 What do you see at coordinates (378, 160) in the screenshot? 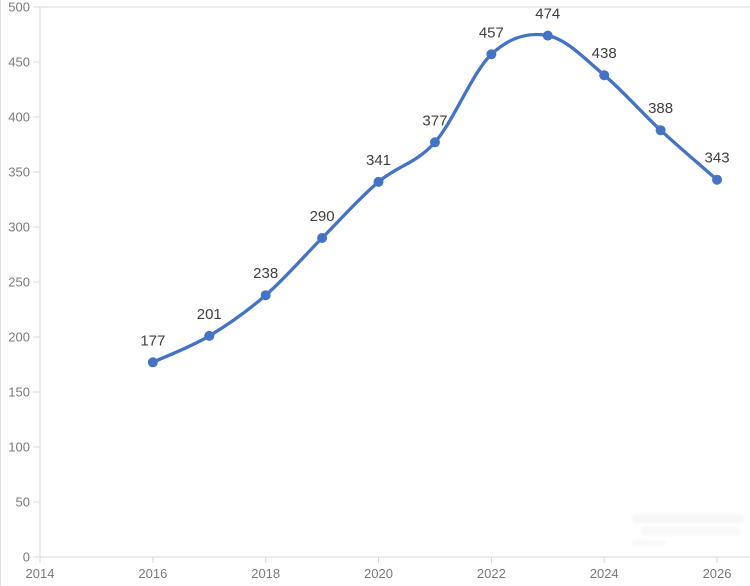
I see `data-point-label: 341` at bounding box center [378, 160].